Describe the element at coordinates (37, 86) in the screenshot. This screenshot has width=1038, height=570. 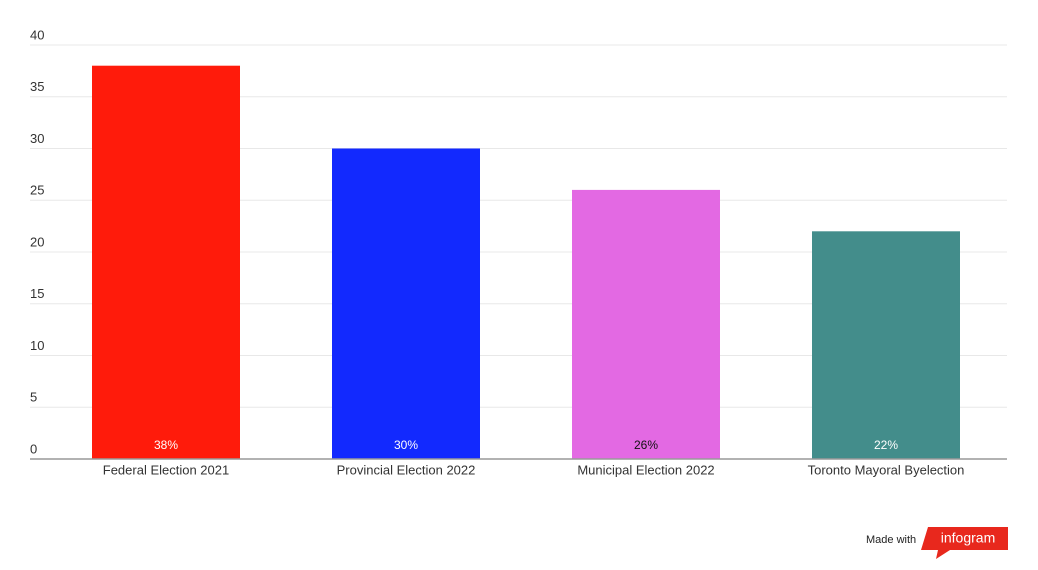
I see `y-tick-label: 35` at that location.